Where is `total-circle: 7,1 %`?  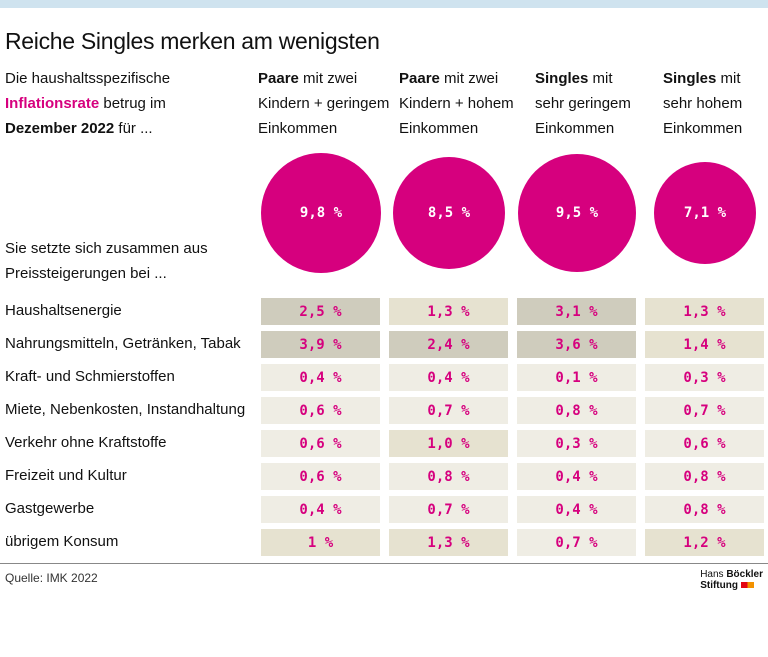
total-circle: 7,1 % is located at coordinates (705, 213).